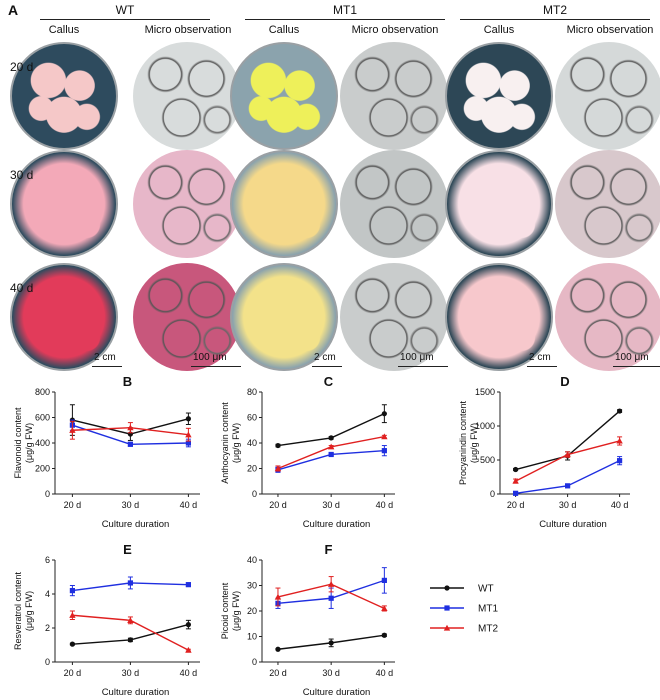  Describe the element at coordinates (42, 392) in the screenshot. I see `y-tick-label: 800` at that location.